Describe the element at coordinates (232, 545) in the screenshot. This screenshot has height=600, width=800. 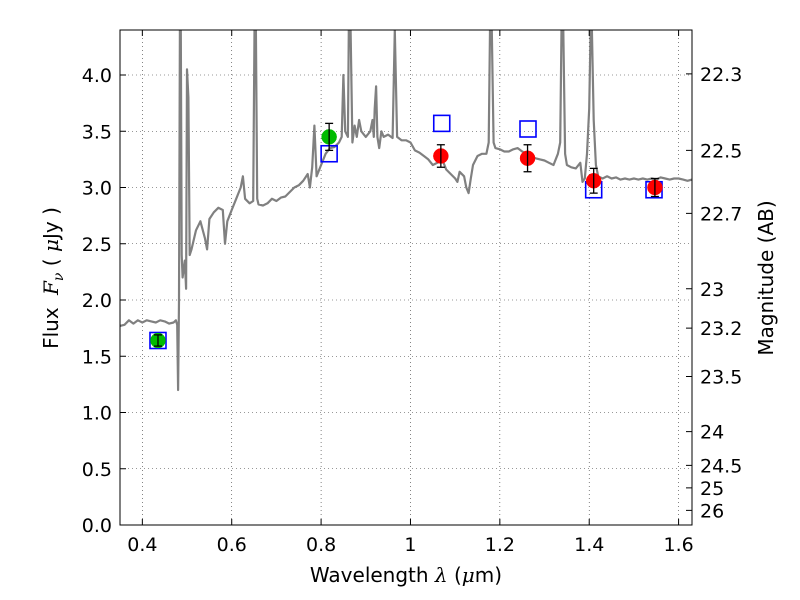
I see `x-tick-label: 0.6` at that location.